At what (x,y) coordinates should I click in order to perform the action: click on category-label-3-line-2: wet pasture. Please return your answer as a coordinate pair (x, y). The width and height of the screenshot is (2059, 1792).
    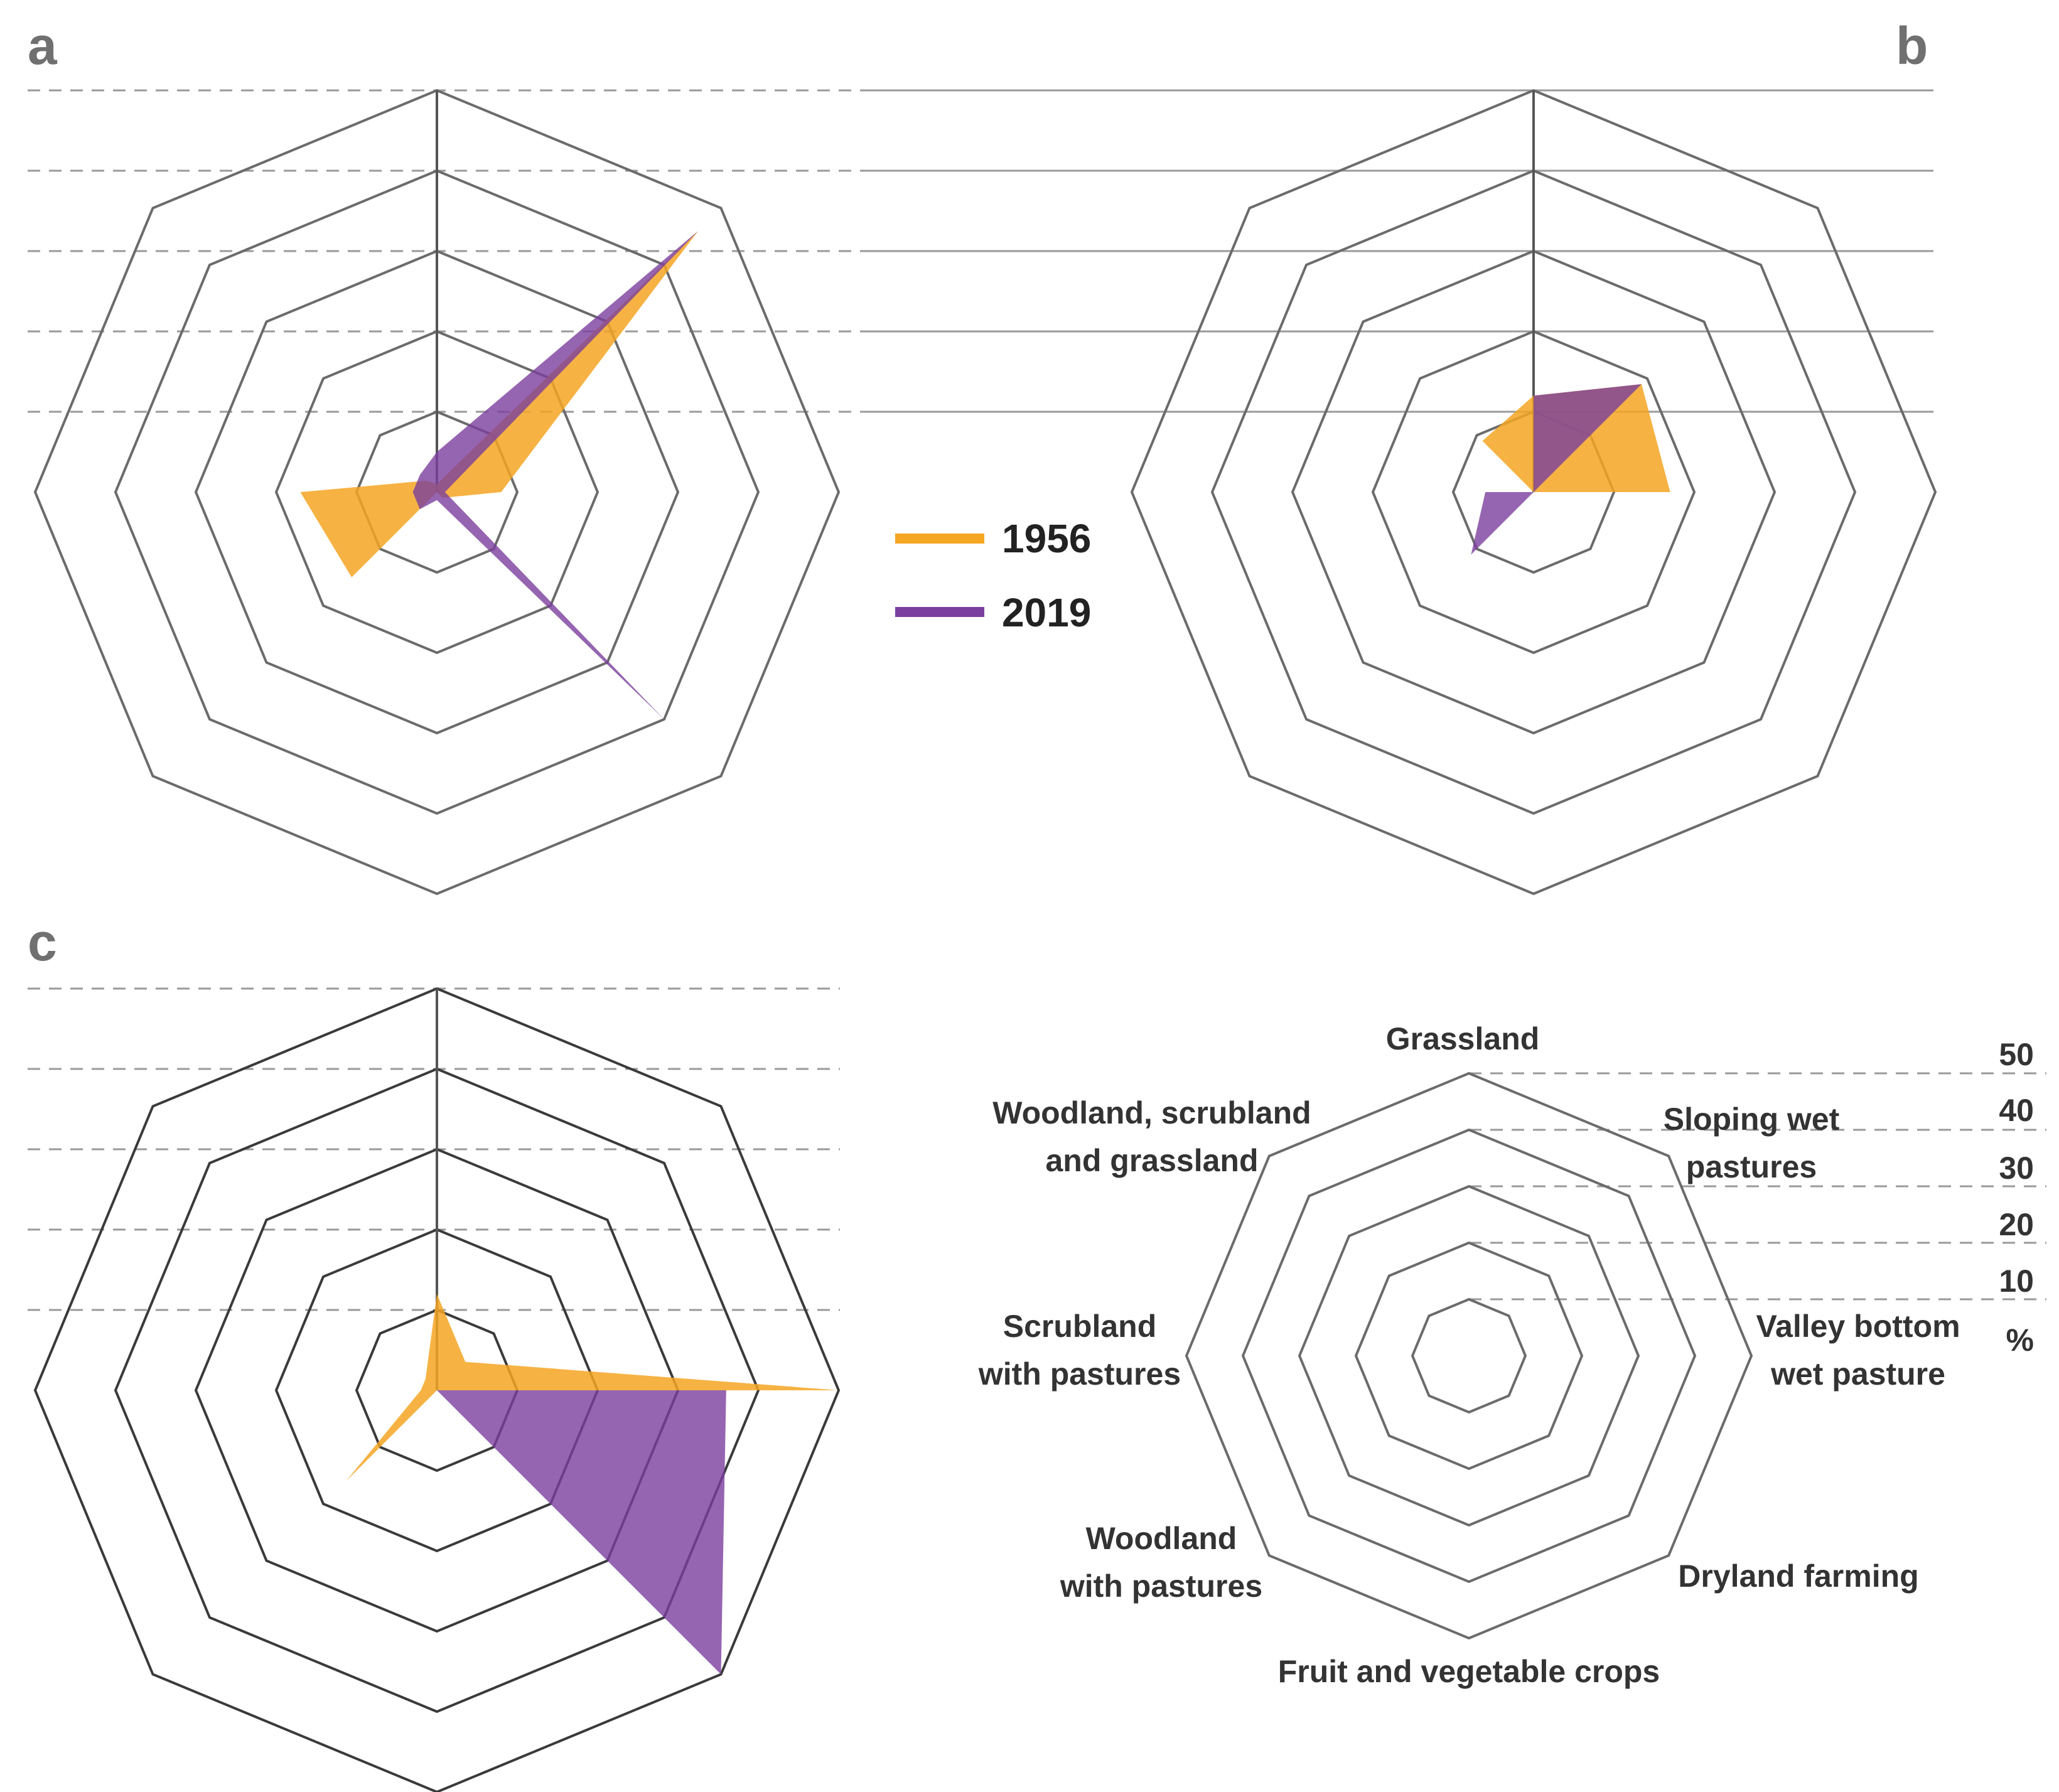
    Looking at the image, I should click on (1857, 1374).